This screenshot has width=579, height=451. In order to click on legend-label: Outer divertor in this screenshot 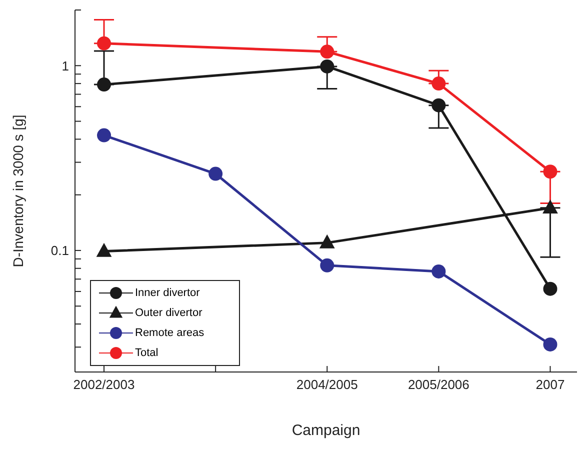, I will do `click(168, 313)`.